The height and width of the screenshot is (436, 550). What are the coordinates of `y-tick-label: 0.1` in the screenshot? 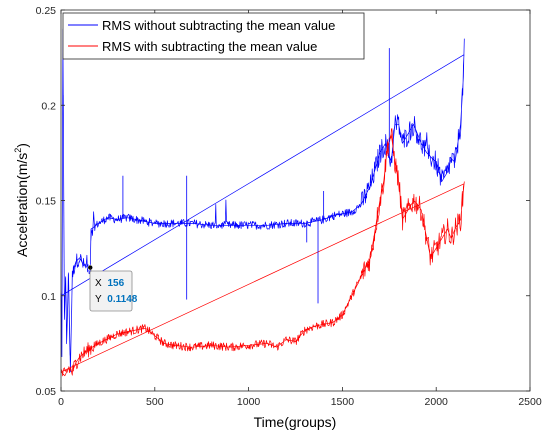 It's located at (48, 297).